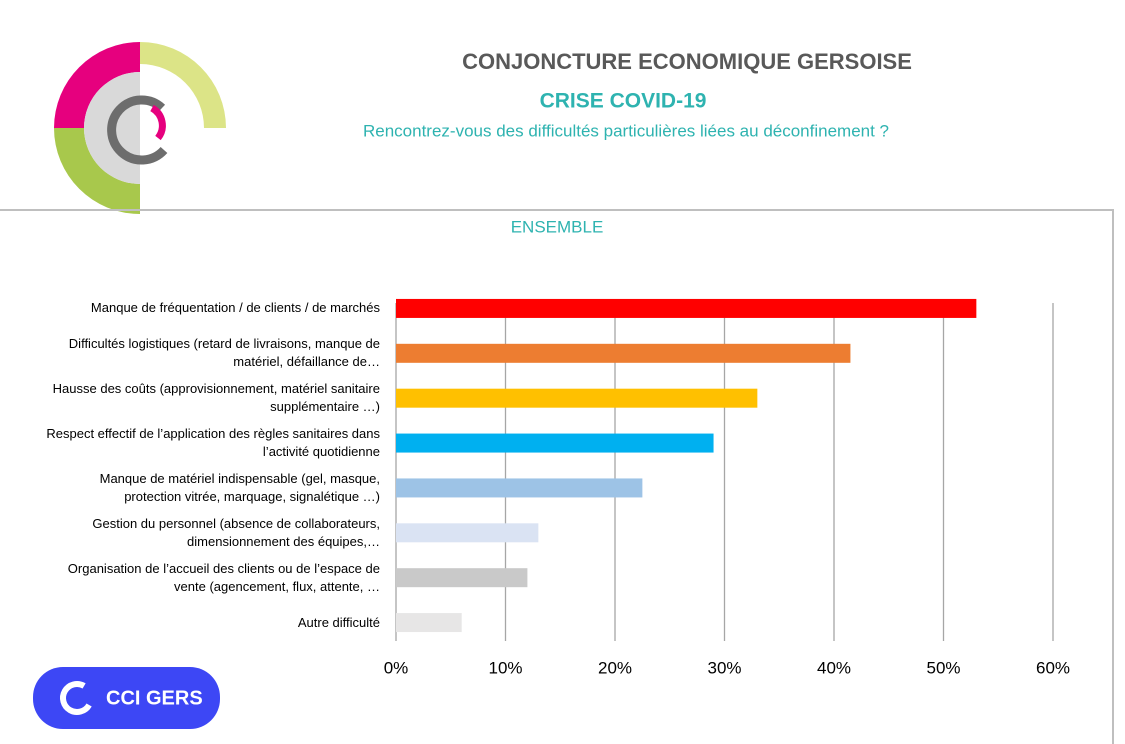 This screenshot has height=744, width=1125. I want to click on x-tick-label: 0%, so click(396, 667).